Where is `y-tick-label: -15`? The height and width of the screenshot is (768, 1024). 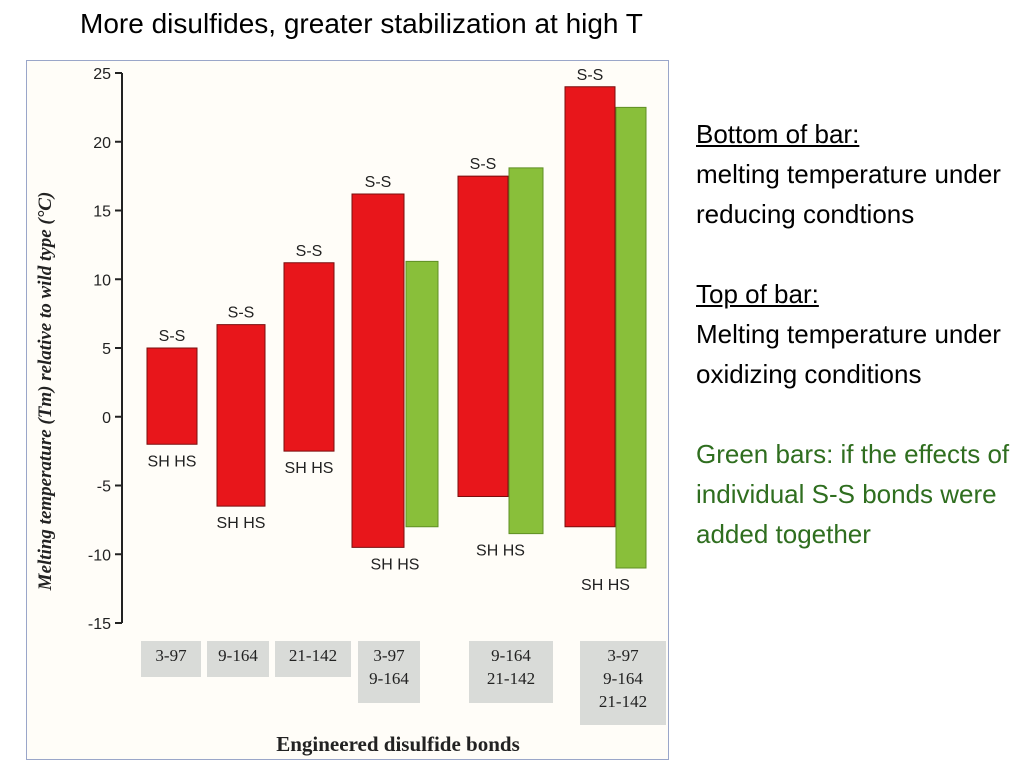 y-tick-label: -15 is located at coordinates (99, 624).